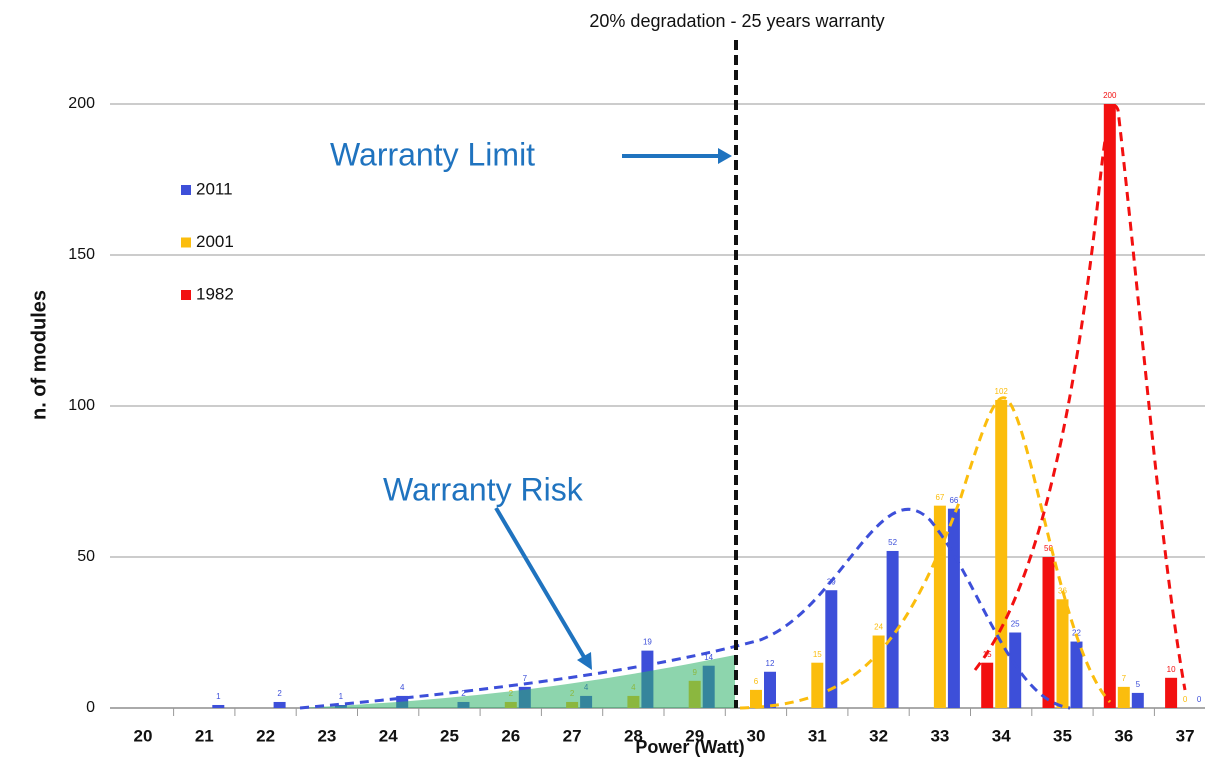 The width and height of the screenshot is (1205, 760). I want to click on value-label: 52, so click(892, 542).